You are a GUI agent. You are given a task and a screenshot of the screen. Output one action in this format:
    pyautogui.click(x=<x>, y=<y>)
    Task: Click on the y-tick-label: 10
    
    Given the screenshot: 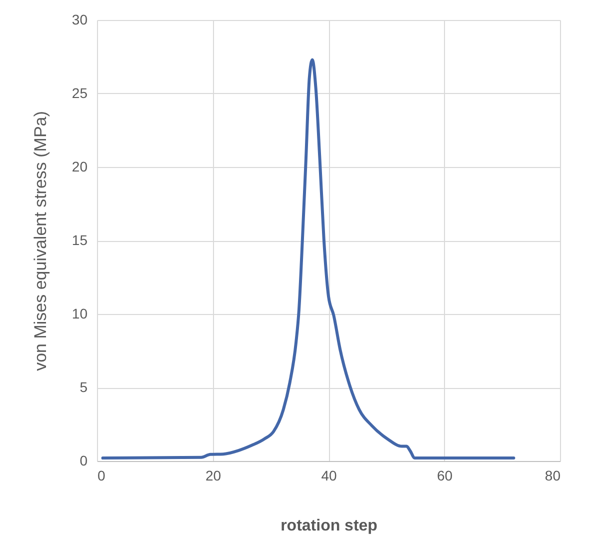 What is the action you would take?
    pyautogui.click(x=80, y=314)
    